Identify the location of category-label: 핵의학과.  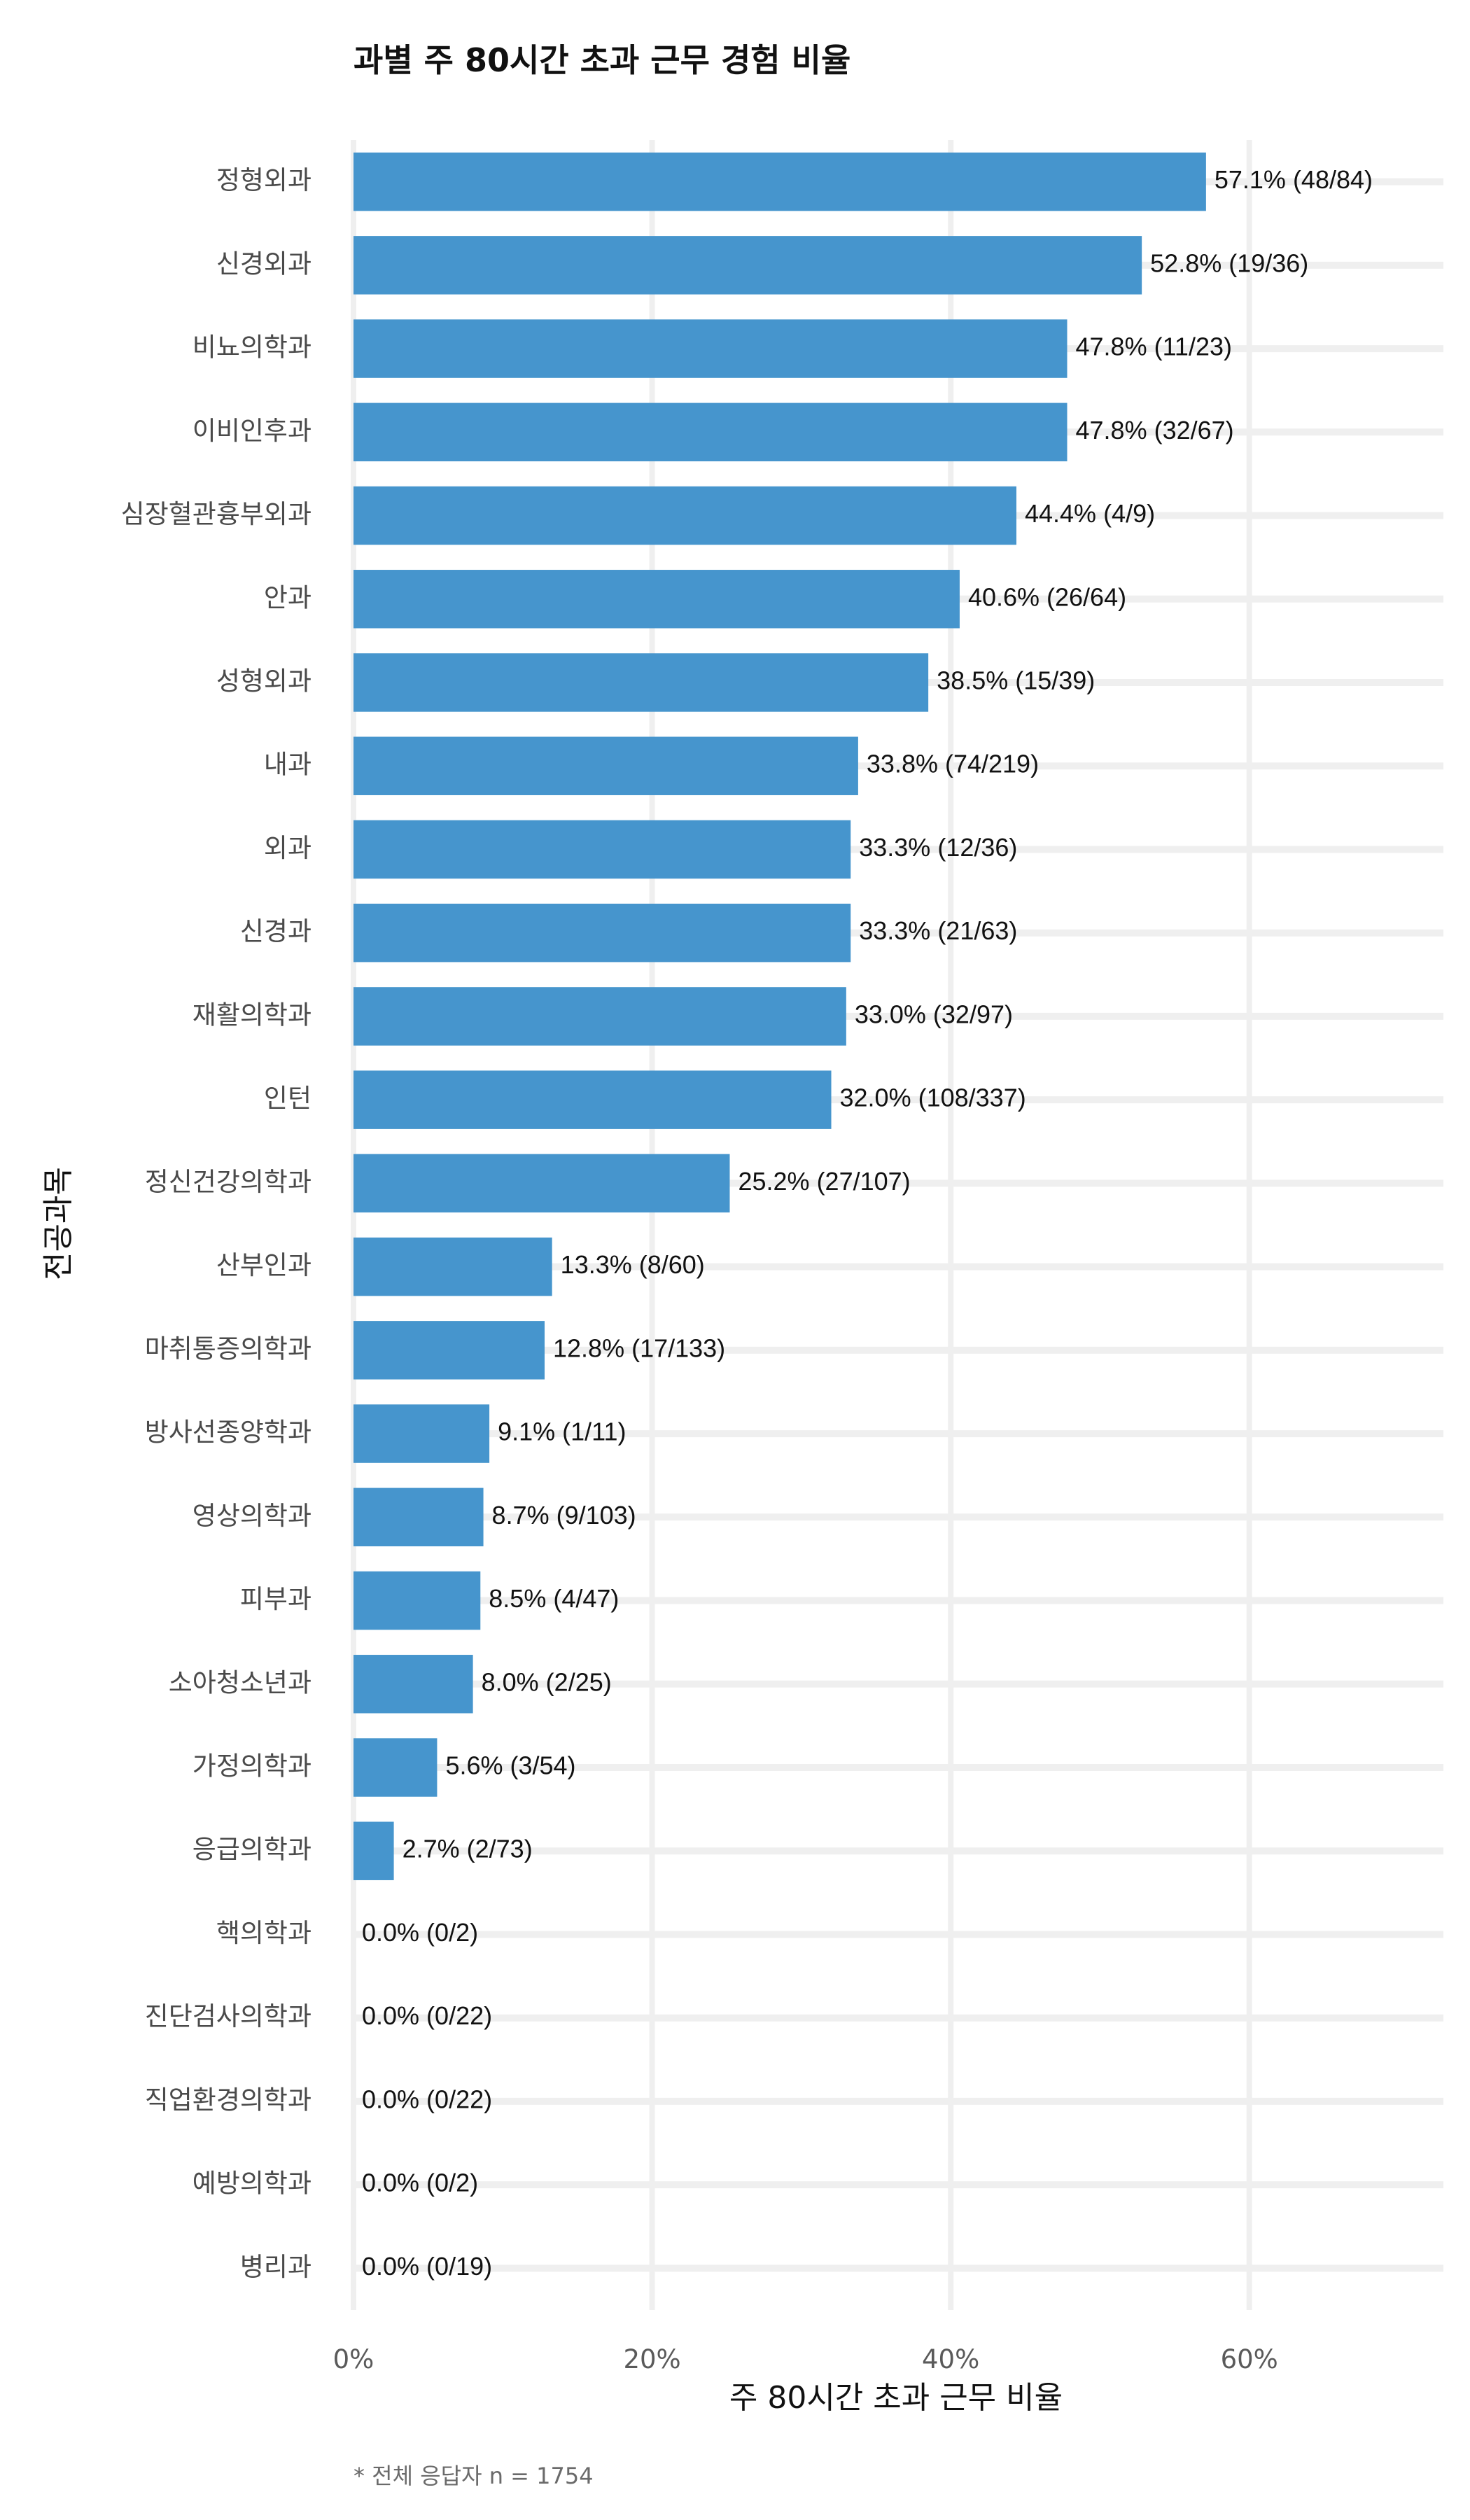
(264, 1933).